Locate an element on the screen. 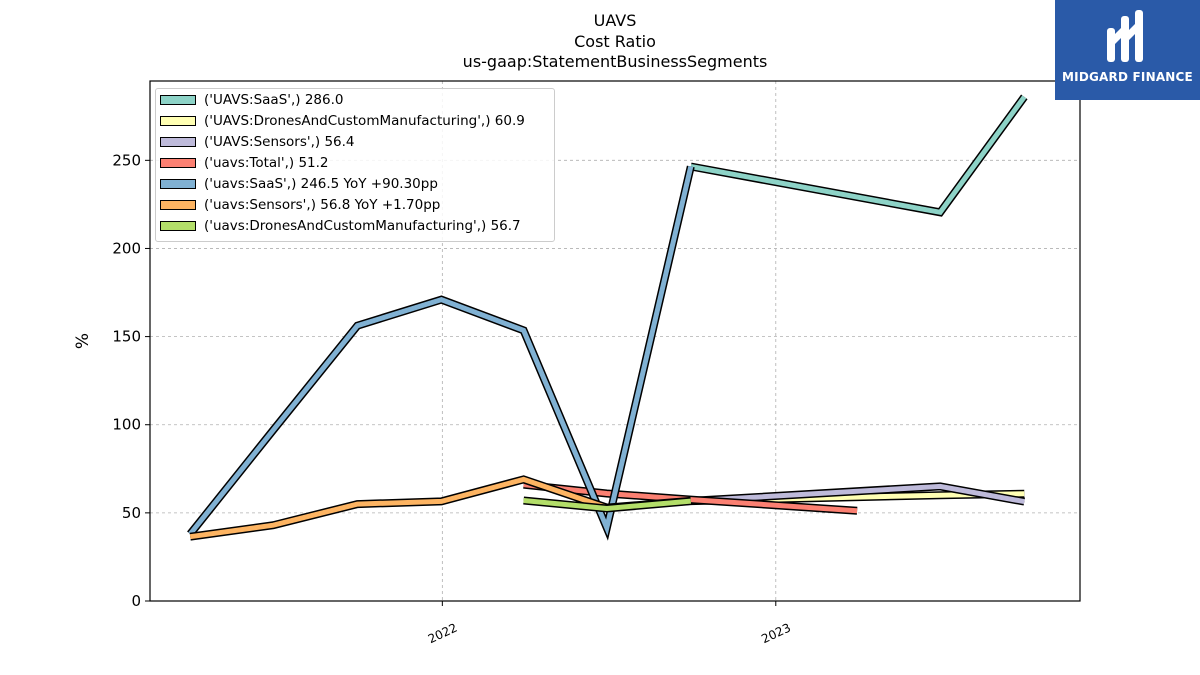 The height and width of the screenshot is (675, 1200). legend-label: ('uavs:SaaS',) 246.5 YoY +90.30pp is located at coordinates (321, 184).